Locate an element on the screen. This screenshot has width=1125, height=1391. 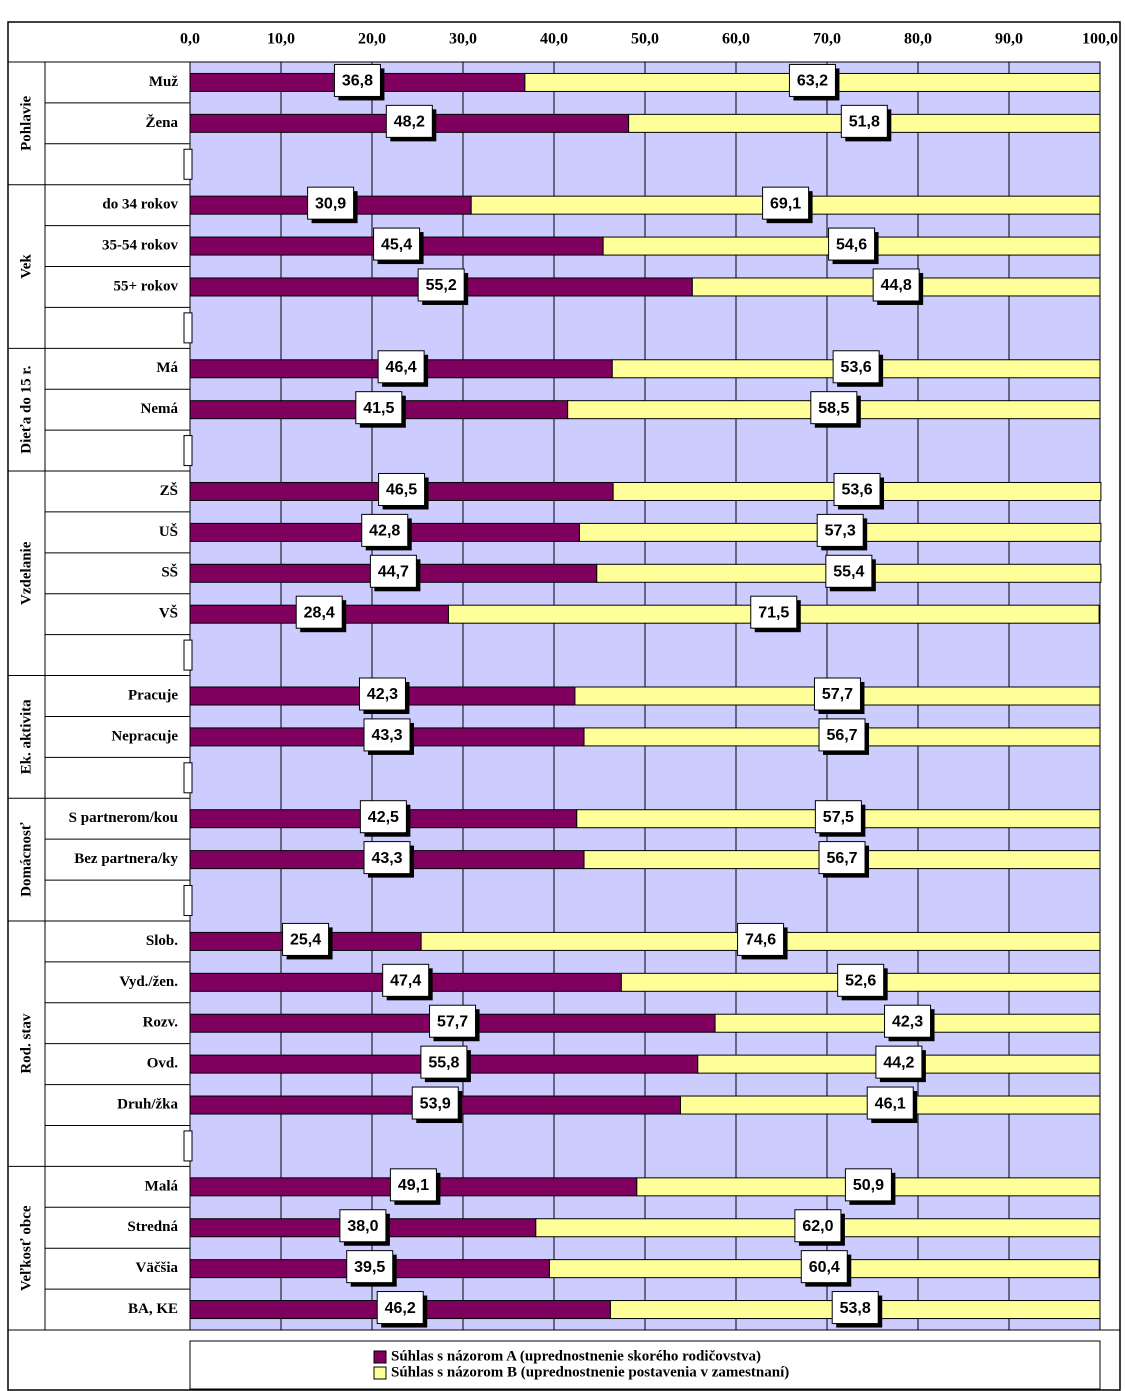
value-label: 53,8 is located at coordinates (855, 1308).